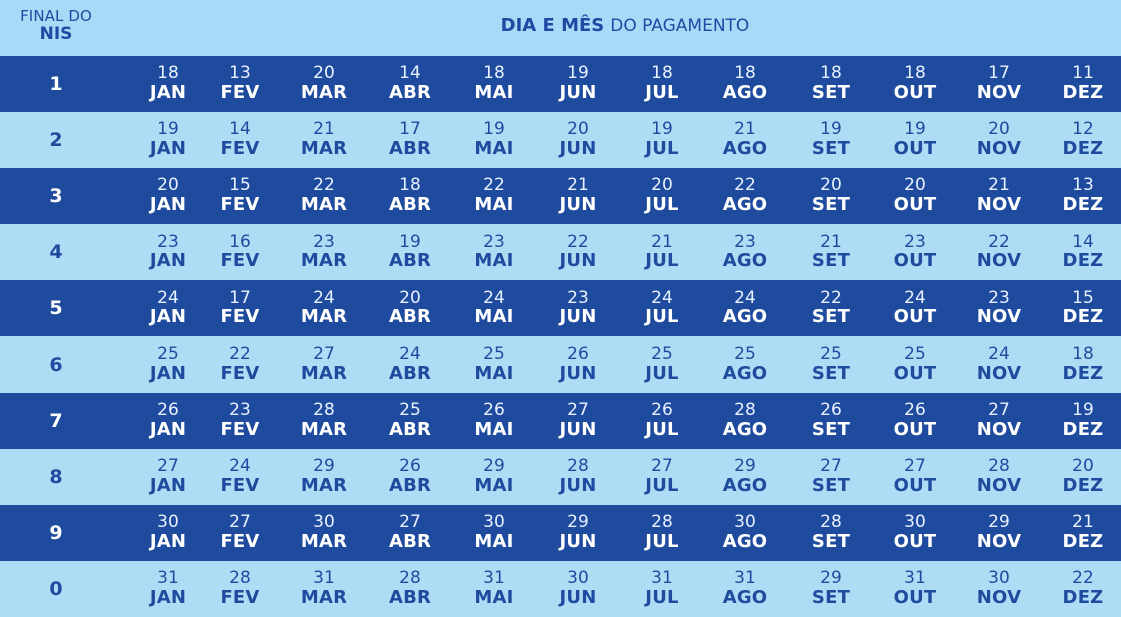 This screenshot has height=617, width=1121. I want to click on payment-date-cell: 31 OUT, so click(915, 589).